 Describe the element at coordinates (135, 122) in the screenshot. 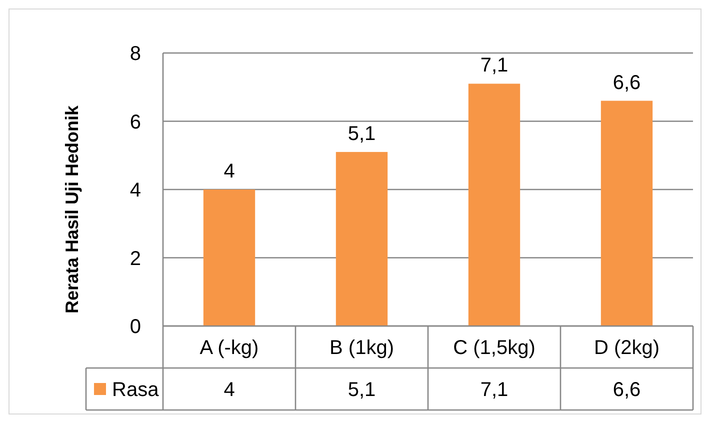

I see `y-tick-label: 6` at that location.